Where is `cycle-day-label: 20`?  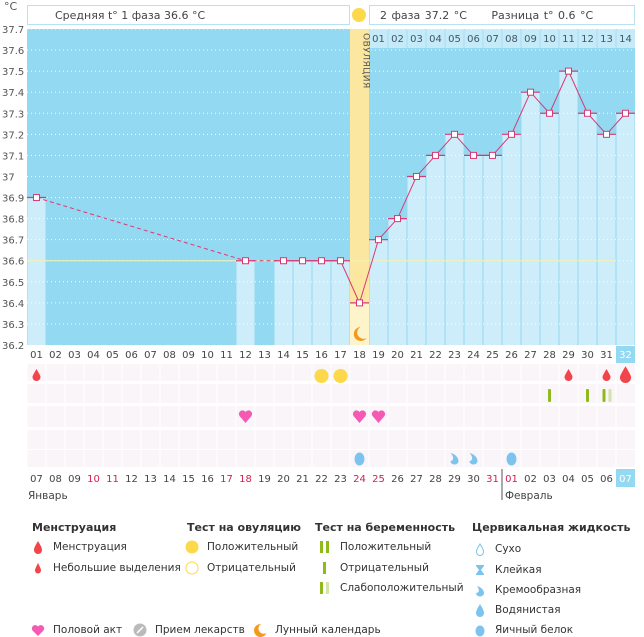
cycle-day-label: 20 is located at coordinates (397, 355).